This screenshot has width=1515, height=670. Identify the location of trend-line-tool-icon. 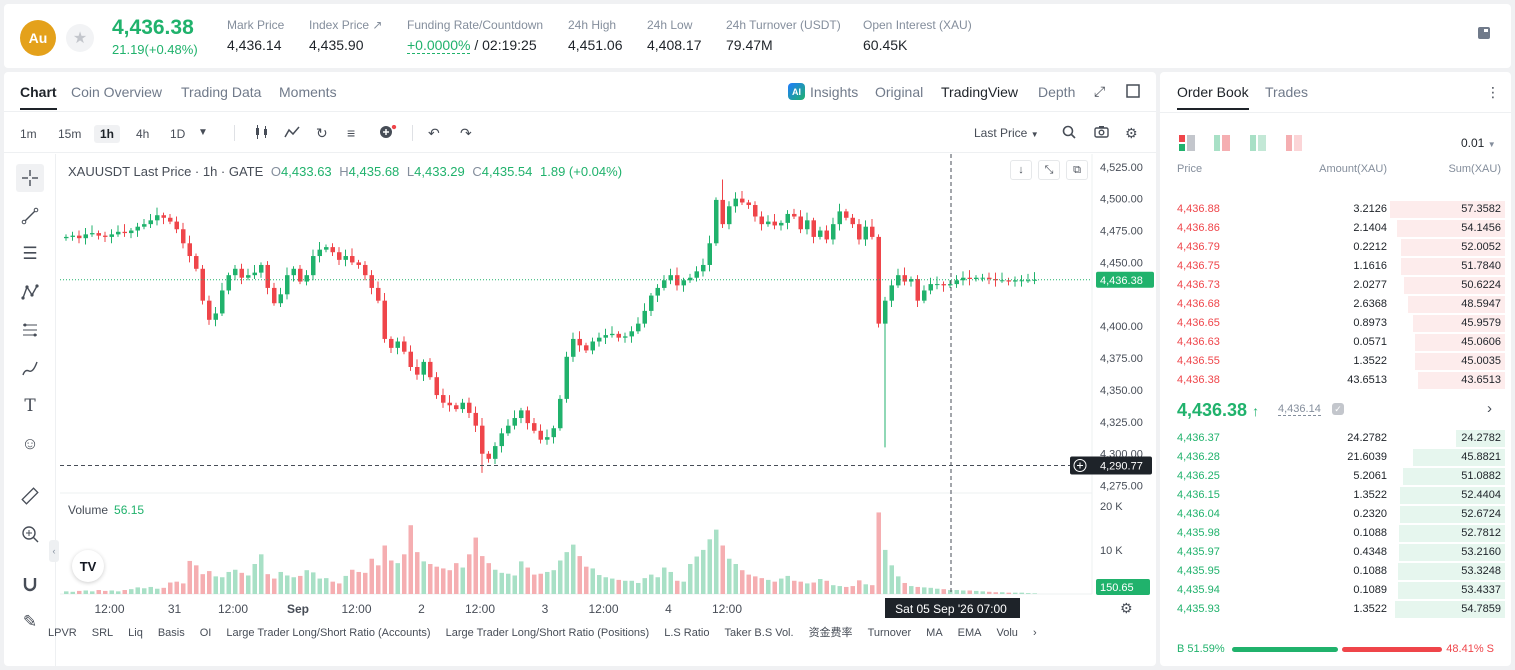
(30, 216).